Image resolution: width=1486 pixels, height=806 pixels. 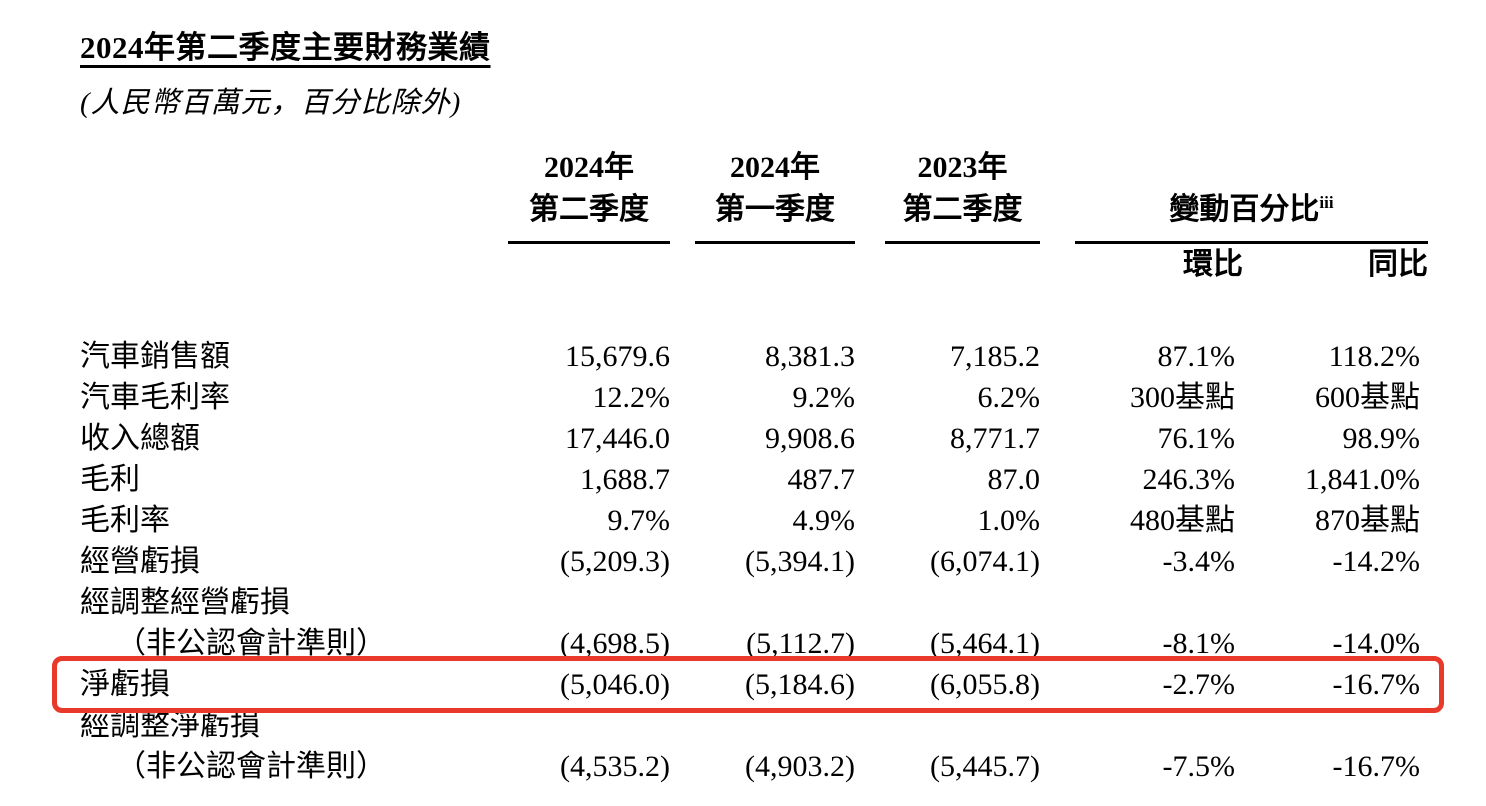 What do you see at coordinates (125, 684) in the screenshot?
I see `row-label: 淨虧損` at bounding box center [125, 684].